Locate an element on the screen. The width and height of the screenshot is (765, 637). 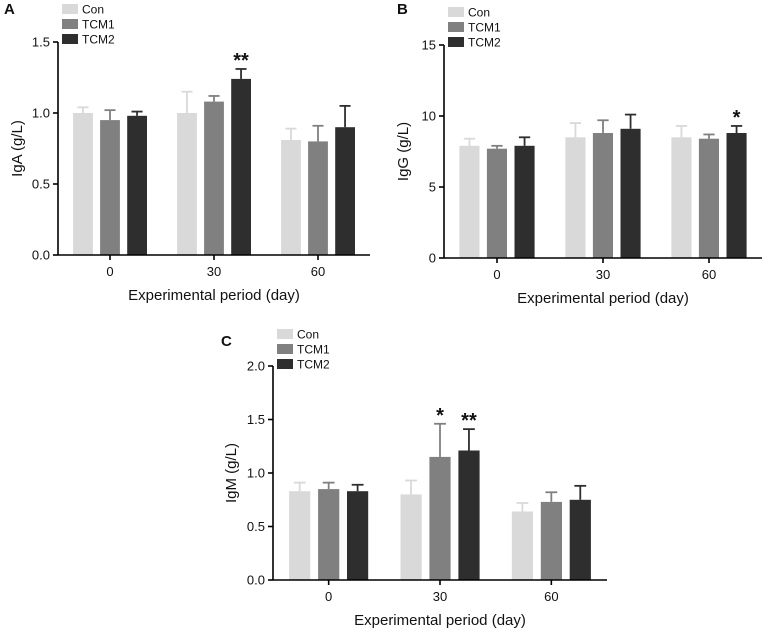
bar-c-tcm1-day60 is located at coordinates (551, 540).